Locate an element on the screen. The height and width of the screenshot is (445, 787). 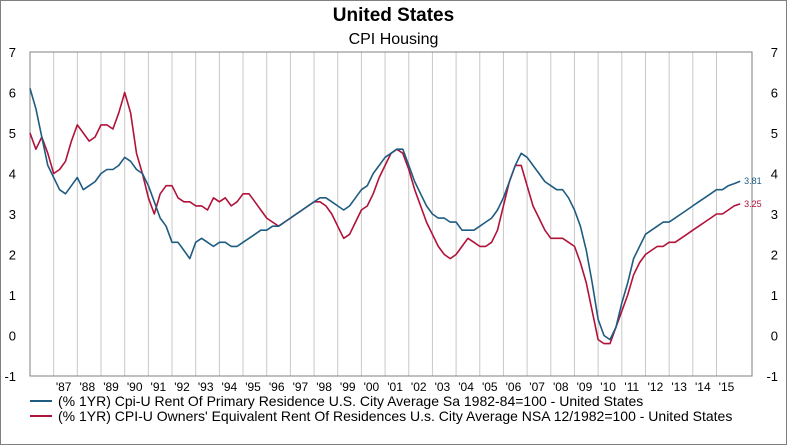
y-tick-label-left: 2 is located at coordinates (12, 255).